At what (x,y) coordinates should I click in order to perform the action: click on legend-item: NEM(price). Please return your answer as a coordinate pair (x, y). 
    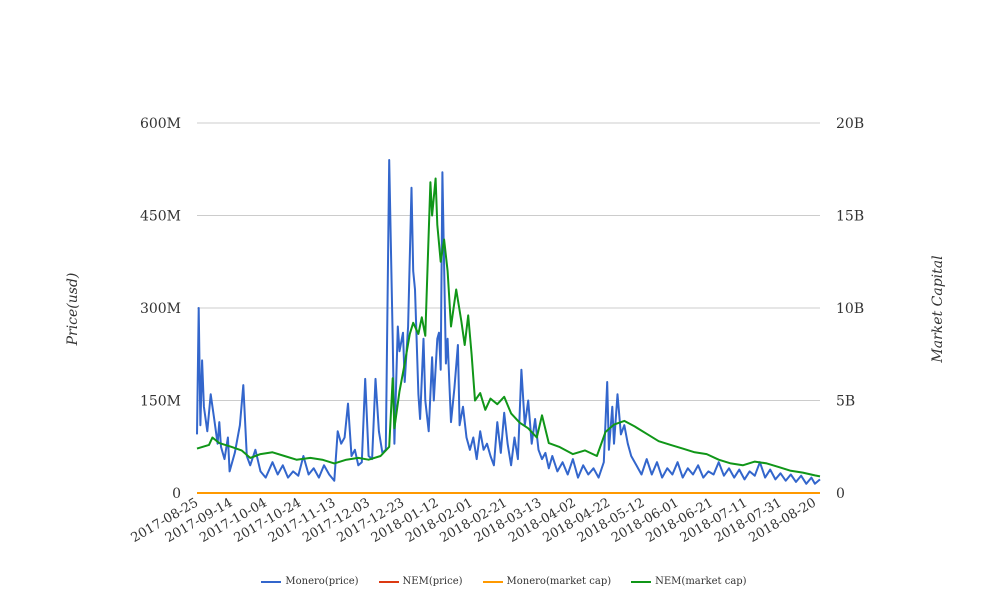
    Looking at the image, I should click on (420, 581).